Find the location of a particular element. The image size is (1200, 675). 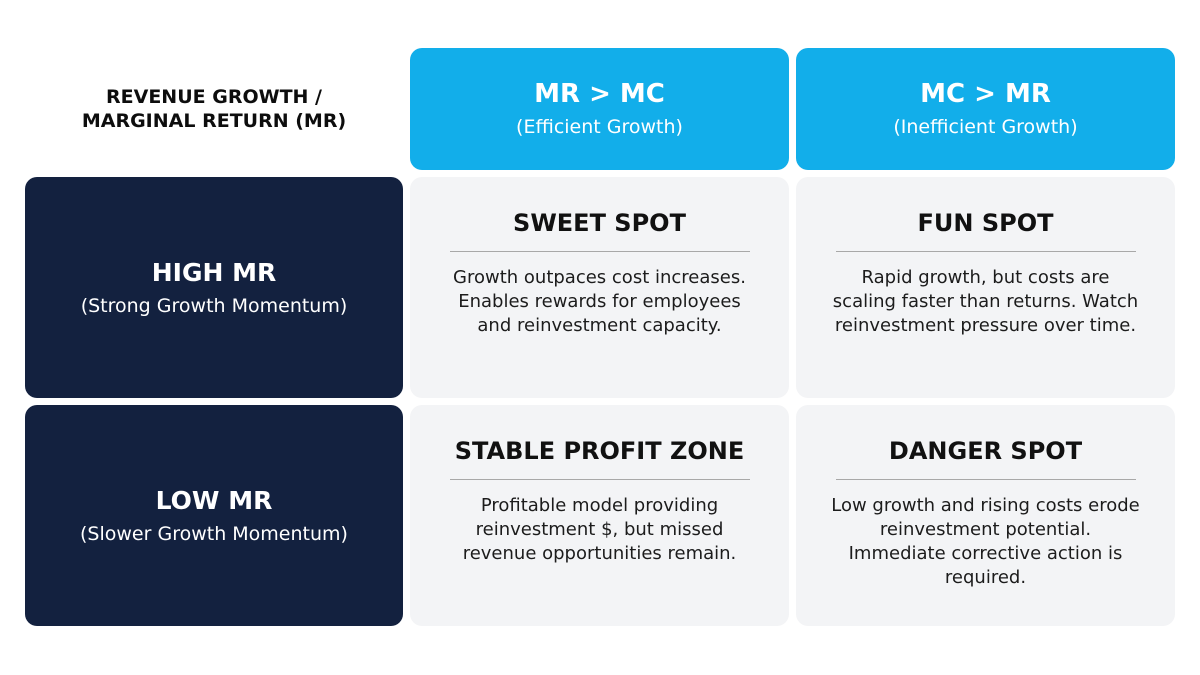

column-header-subtitle: (Inefficient Growth) is located at coordinates (985, 127).